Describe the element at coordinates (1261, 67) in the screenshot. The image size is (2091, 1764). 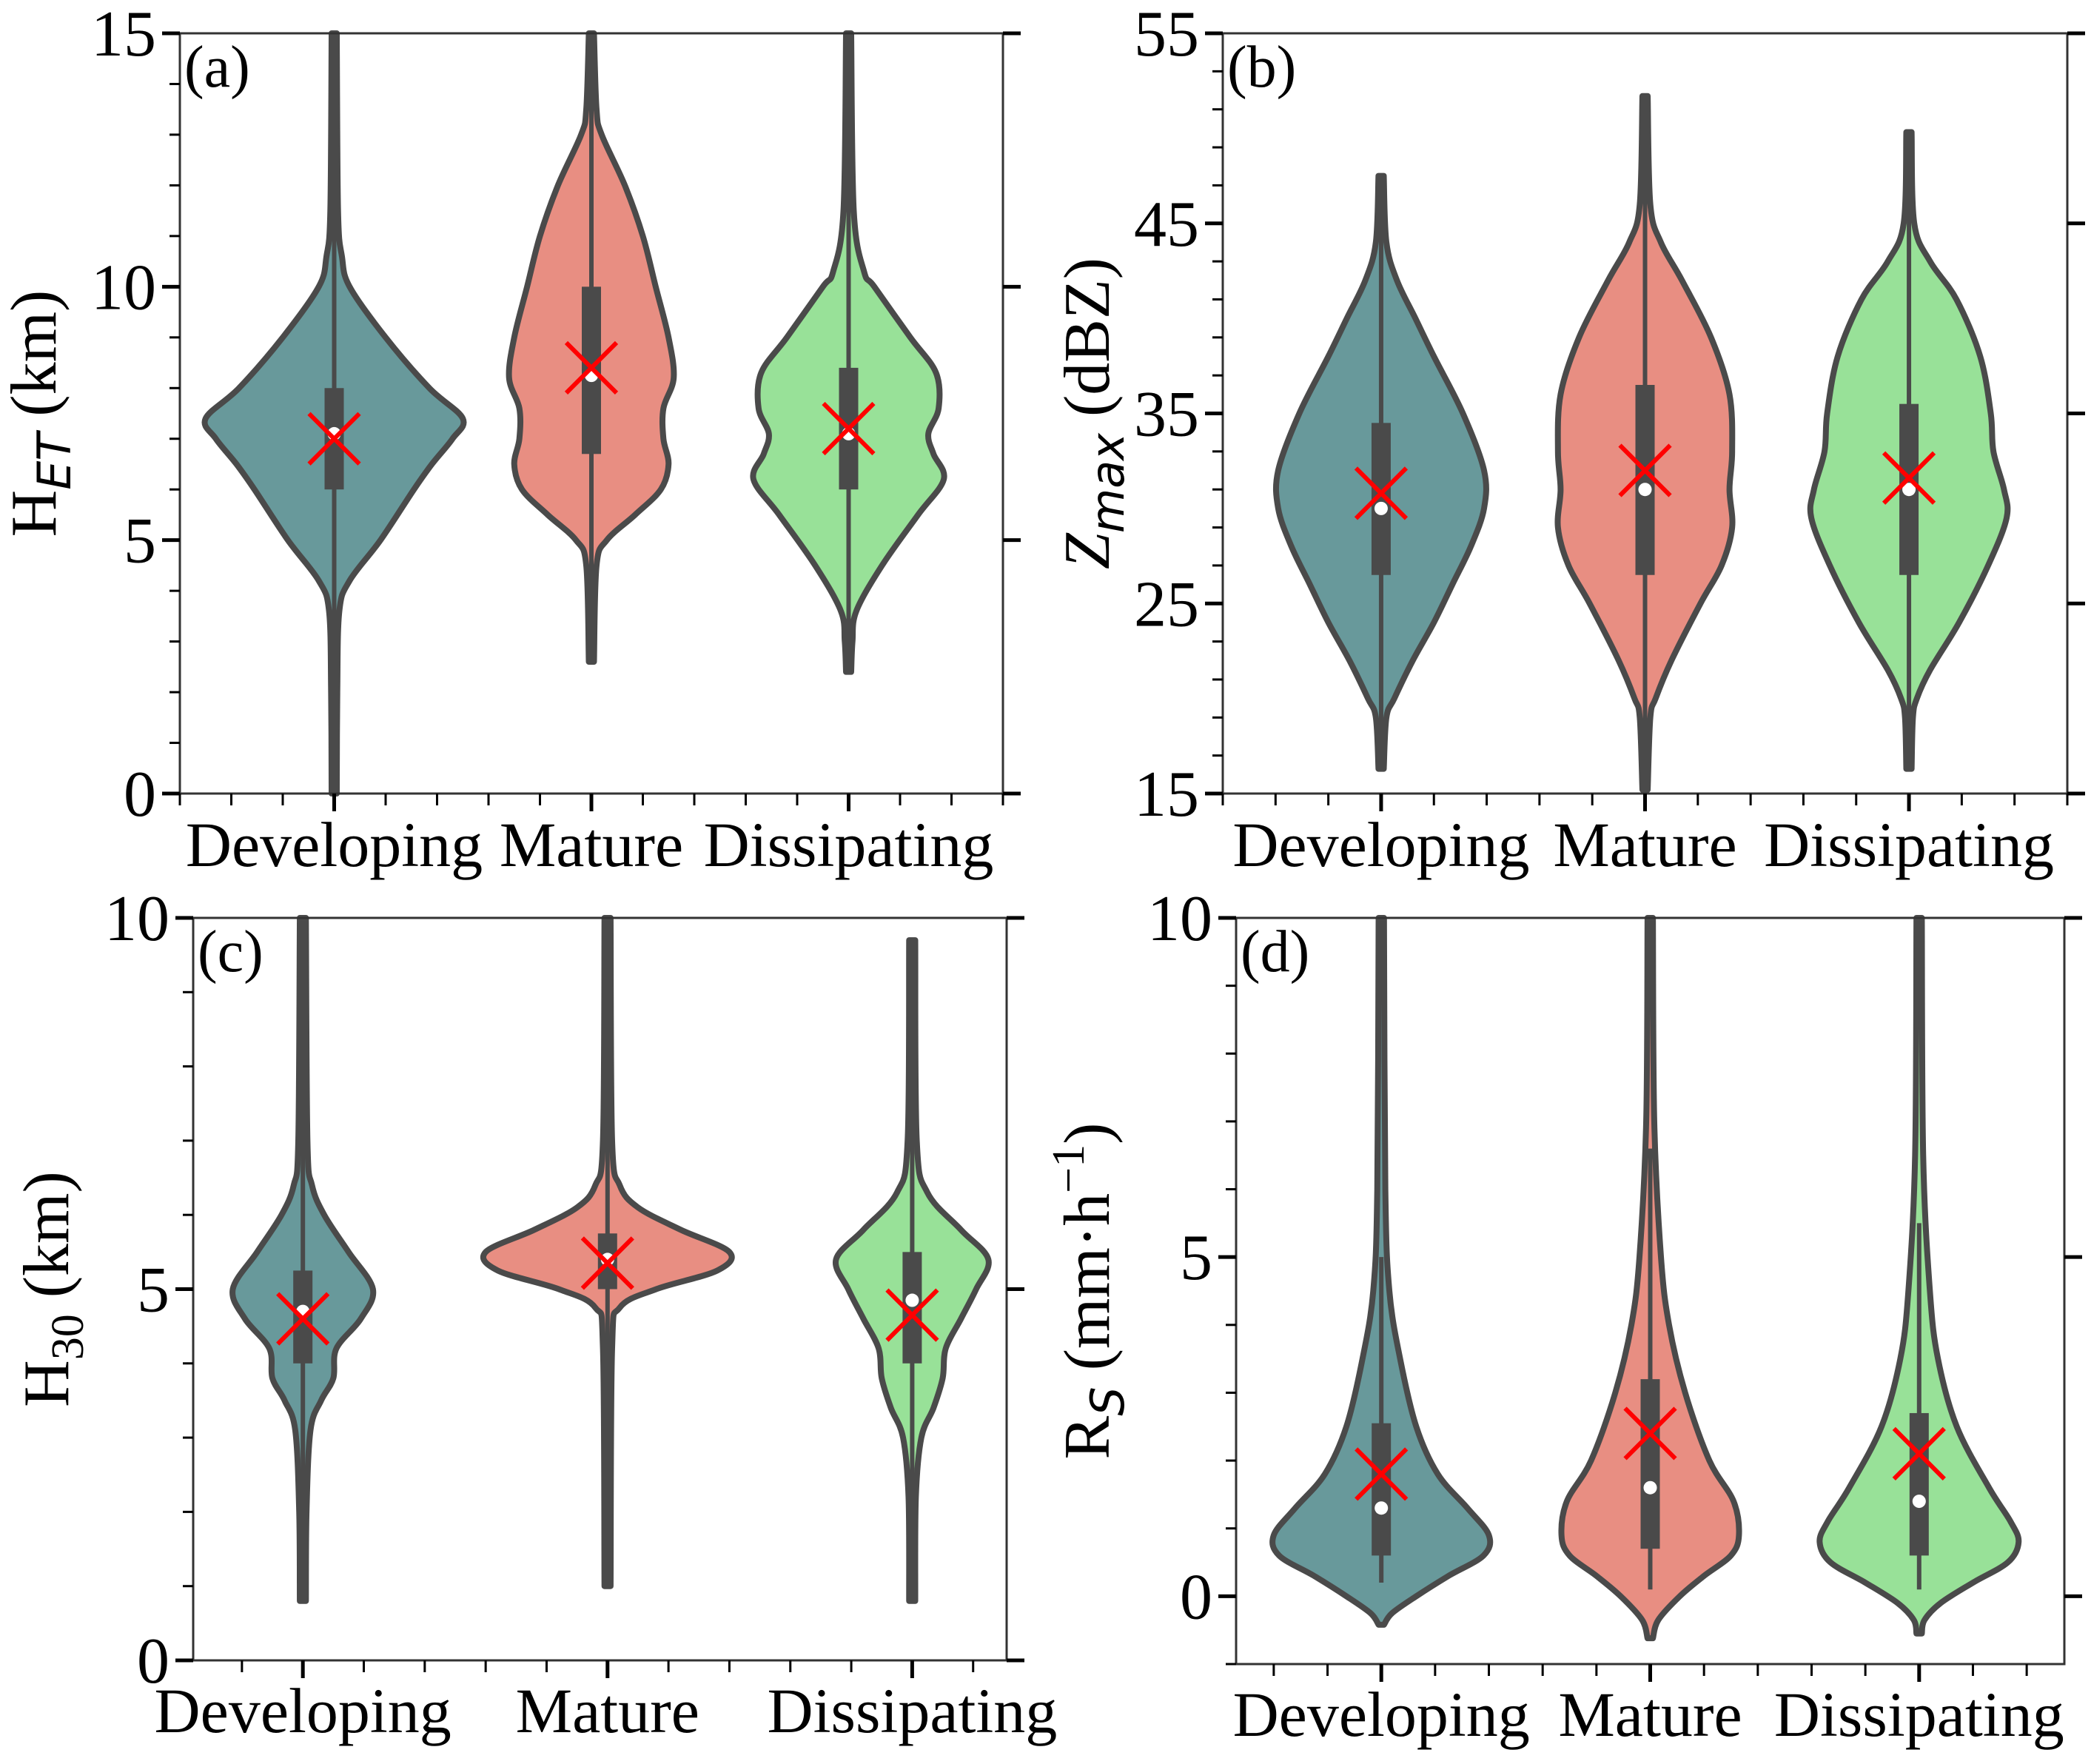
I see `panel-label: (b)` at that location.